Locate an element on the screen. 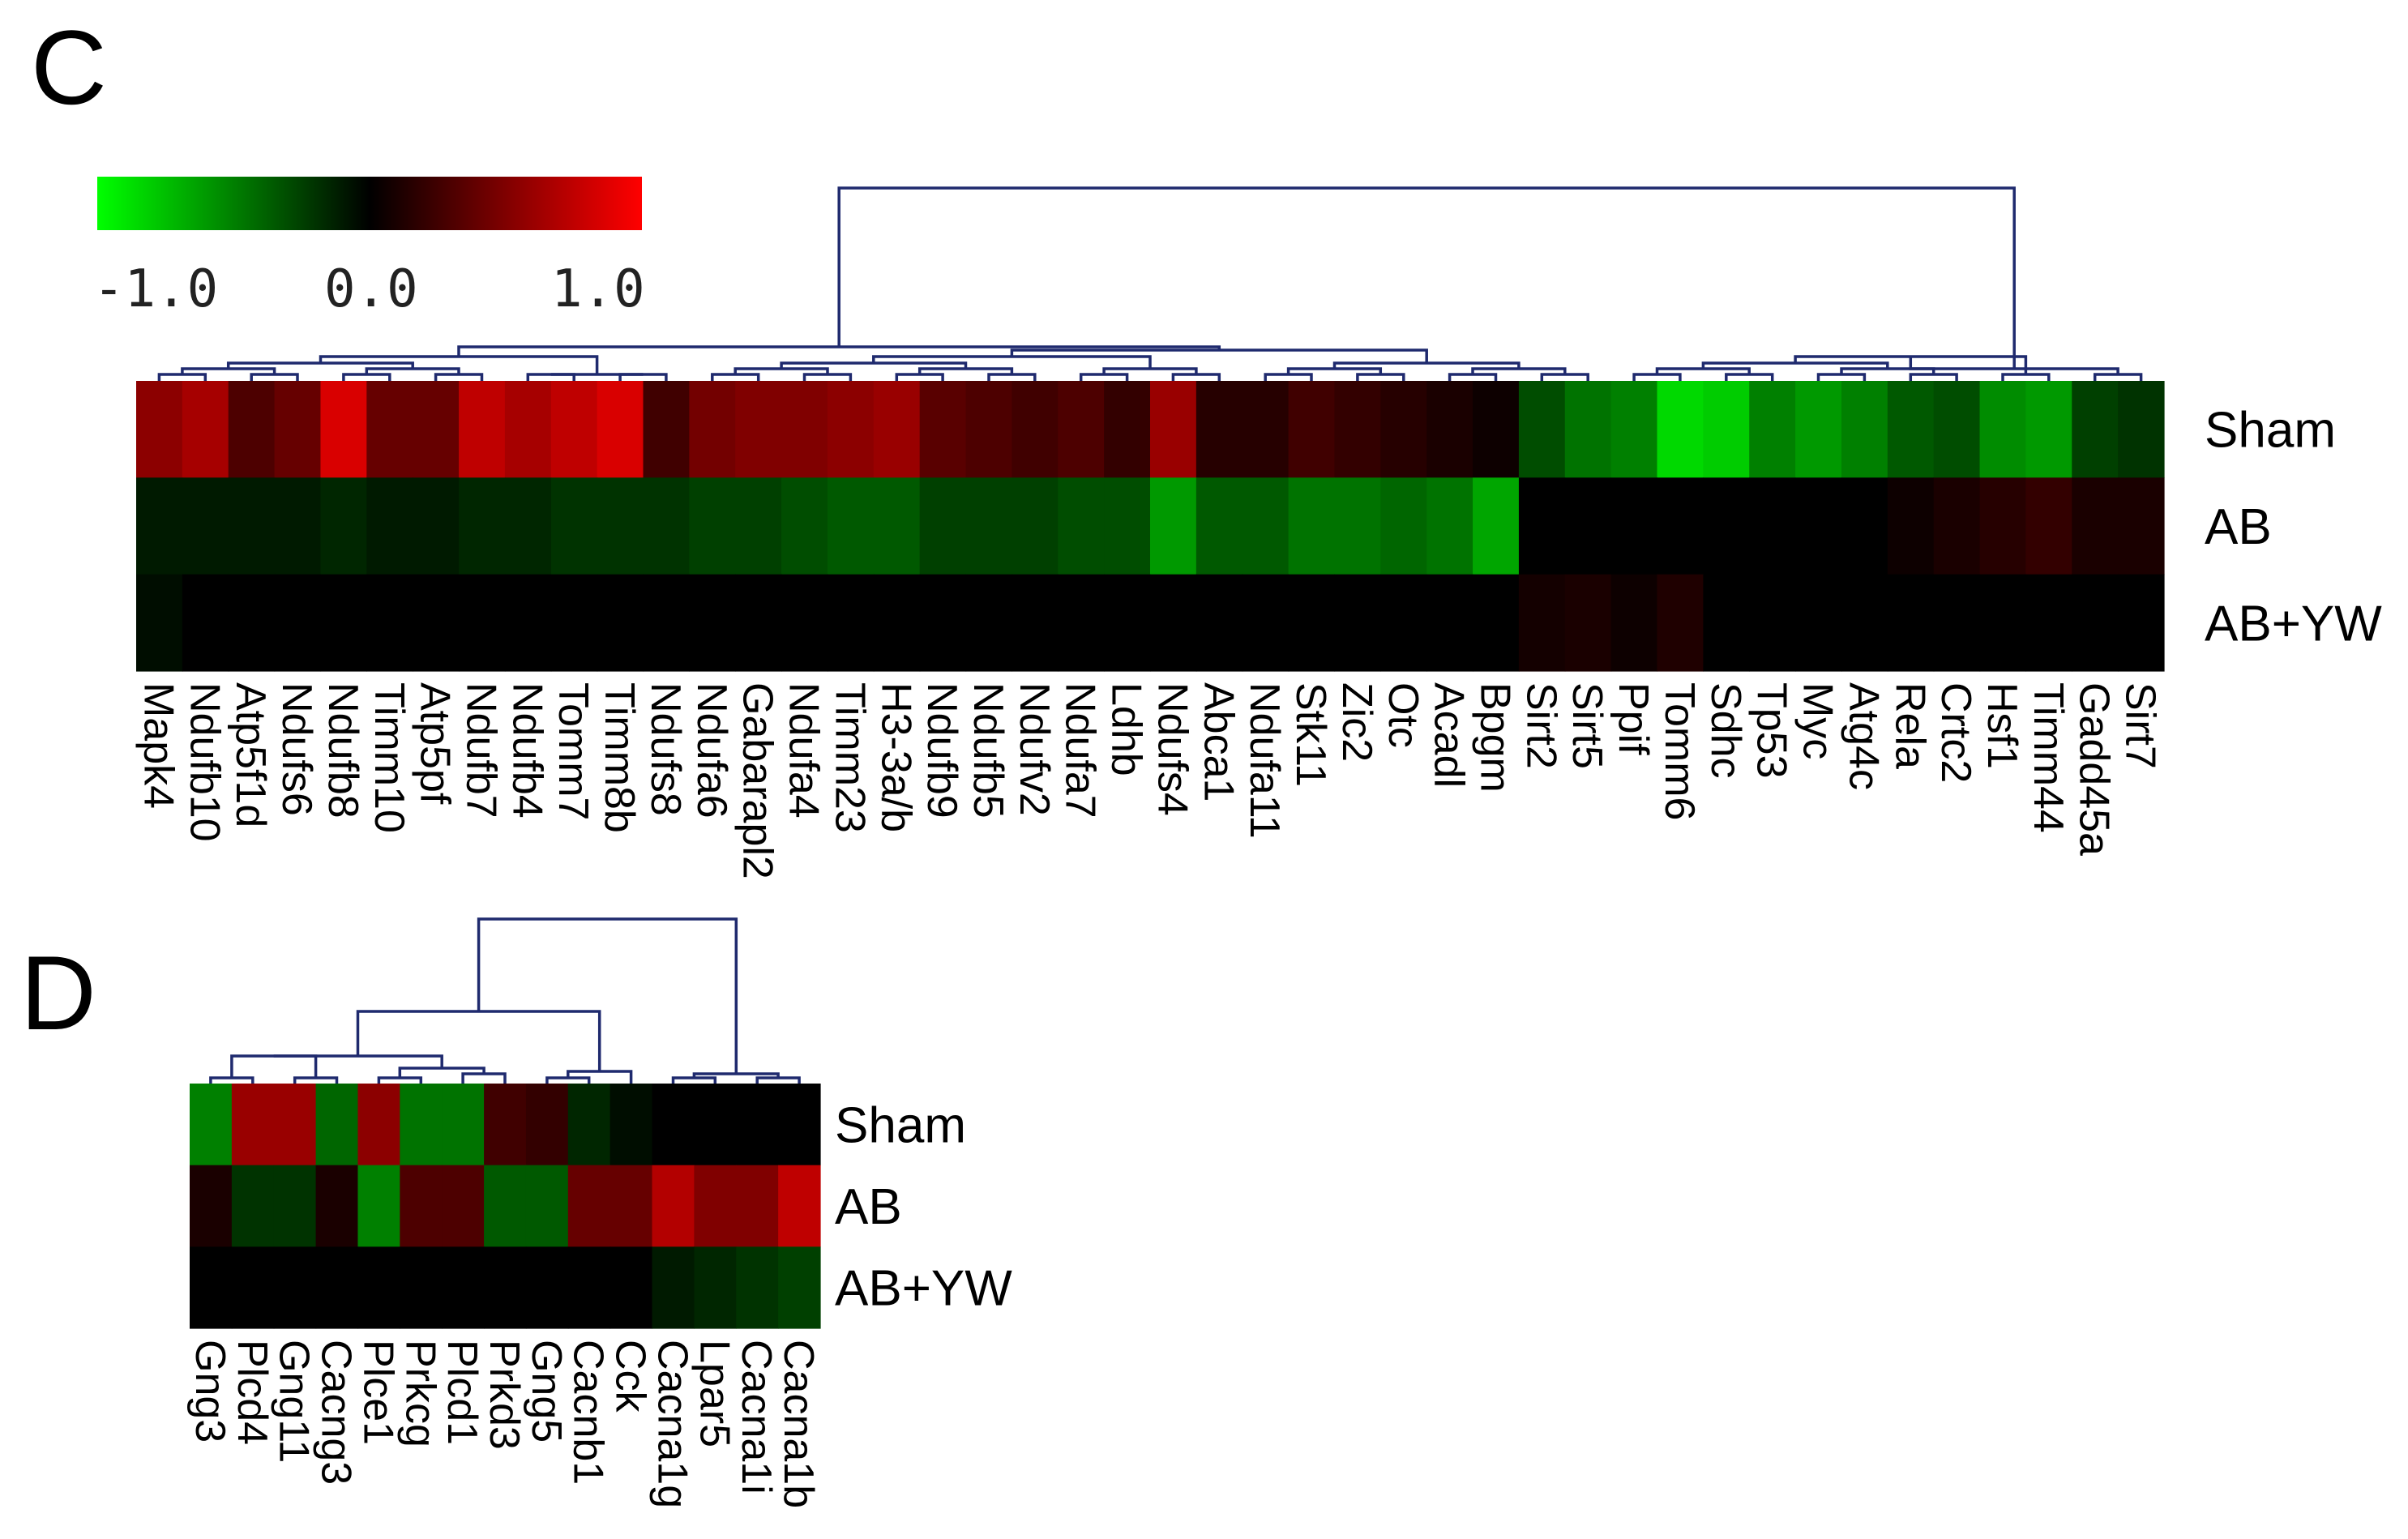  heatmap-cell-sham-sirt7 is located at coordinates (2141, 430).